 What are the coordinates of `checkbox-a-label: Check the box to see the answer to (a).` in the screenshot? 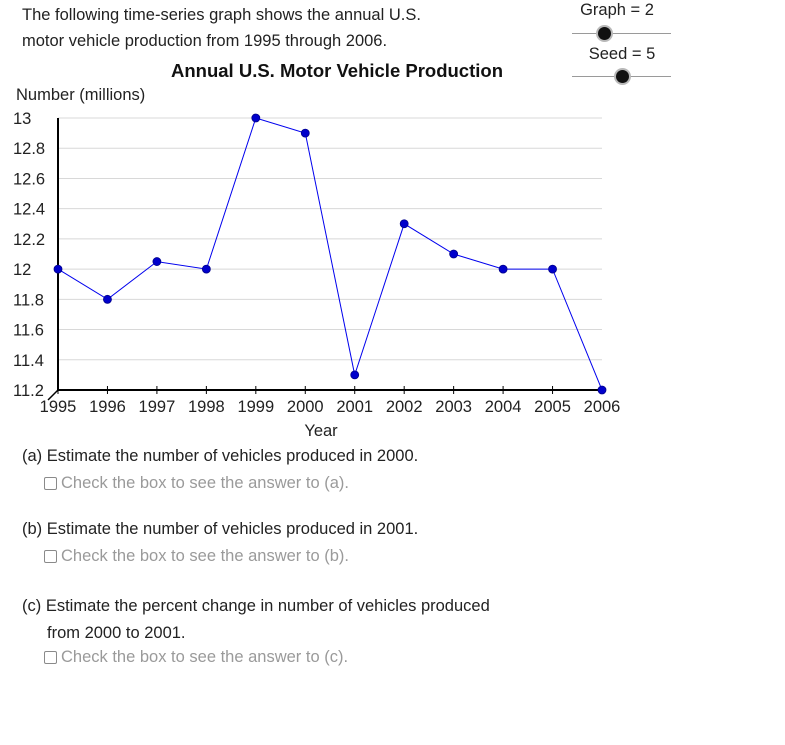 It's located at (205, 483).